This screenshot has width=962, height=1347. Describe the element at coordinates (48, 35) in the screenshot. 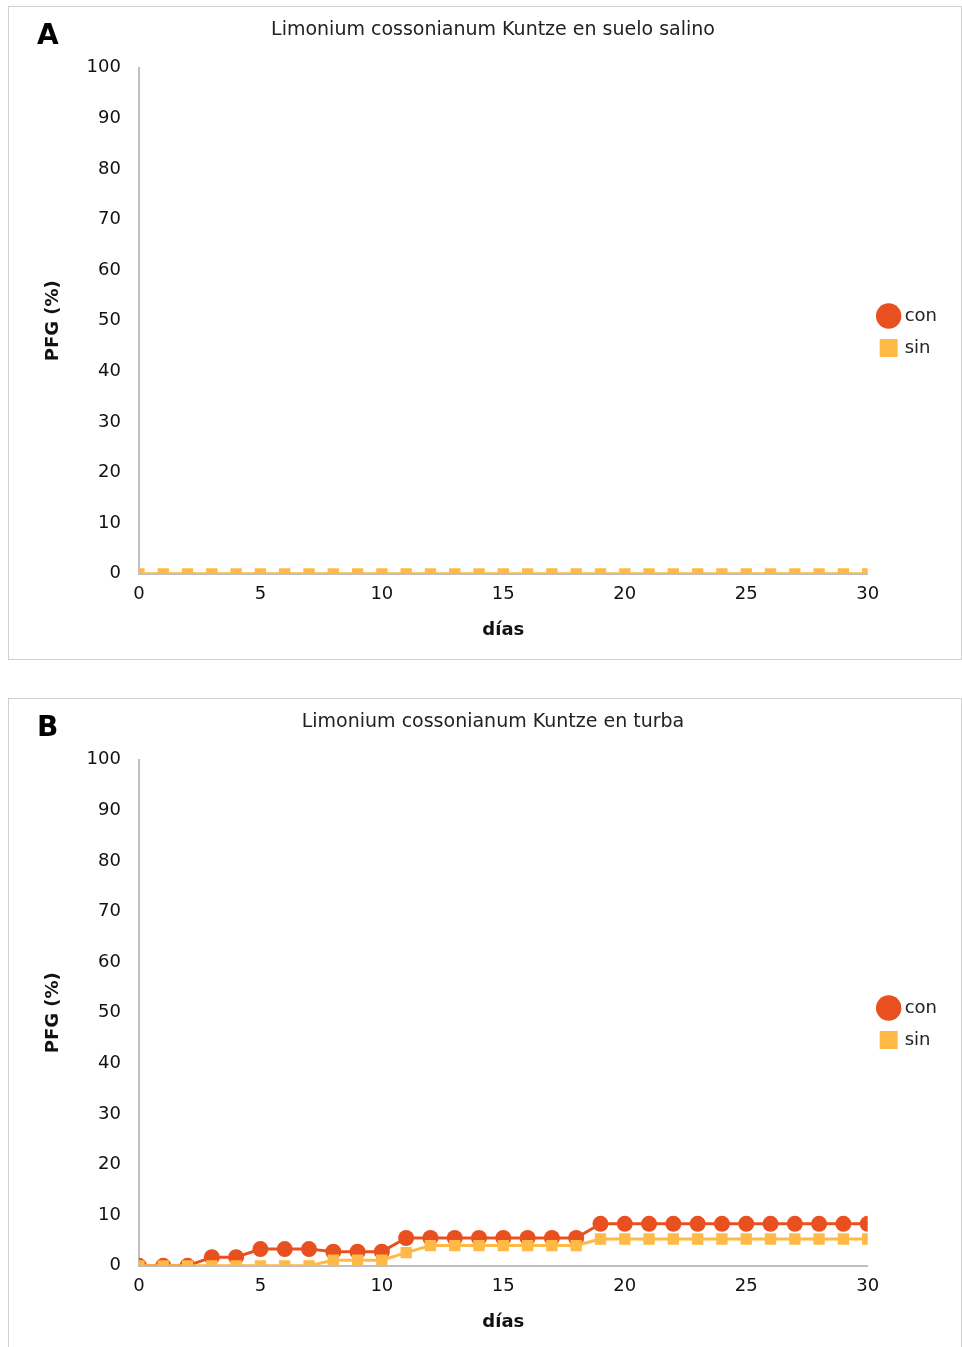

I see `text: A` at that location.